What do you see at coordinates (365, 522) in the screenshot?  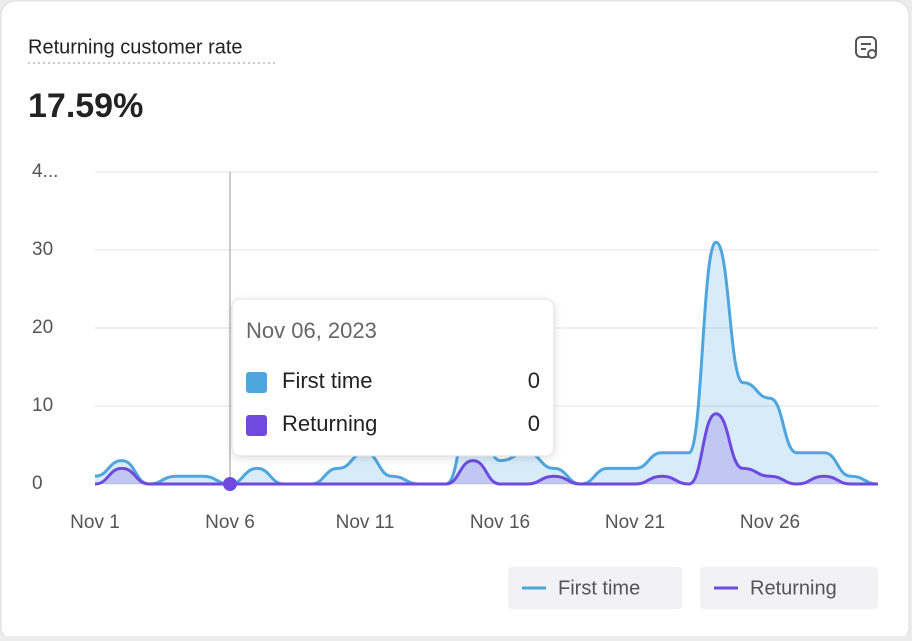 I see `x-tick-label: Nov 11` at bounding box center [365, 522].